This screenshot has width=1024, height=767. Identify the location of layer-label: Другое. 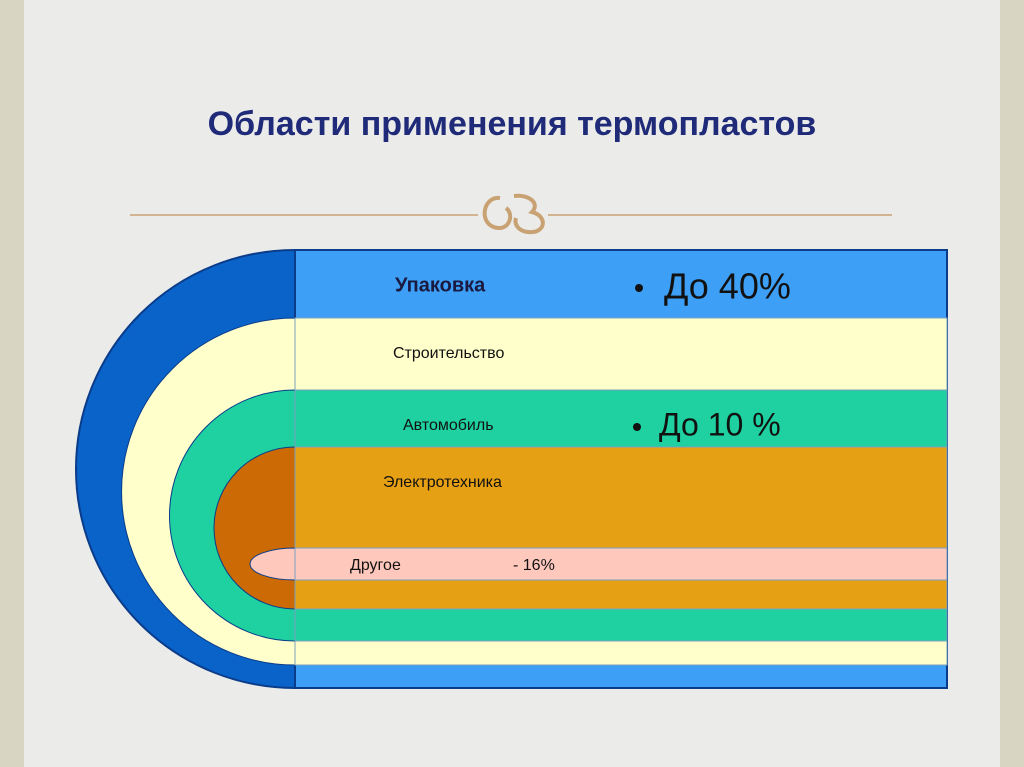
(375, 565).